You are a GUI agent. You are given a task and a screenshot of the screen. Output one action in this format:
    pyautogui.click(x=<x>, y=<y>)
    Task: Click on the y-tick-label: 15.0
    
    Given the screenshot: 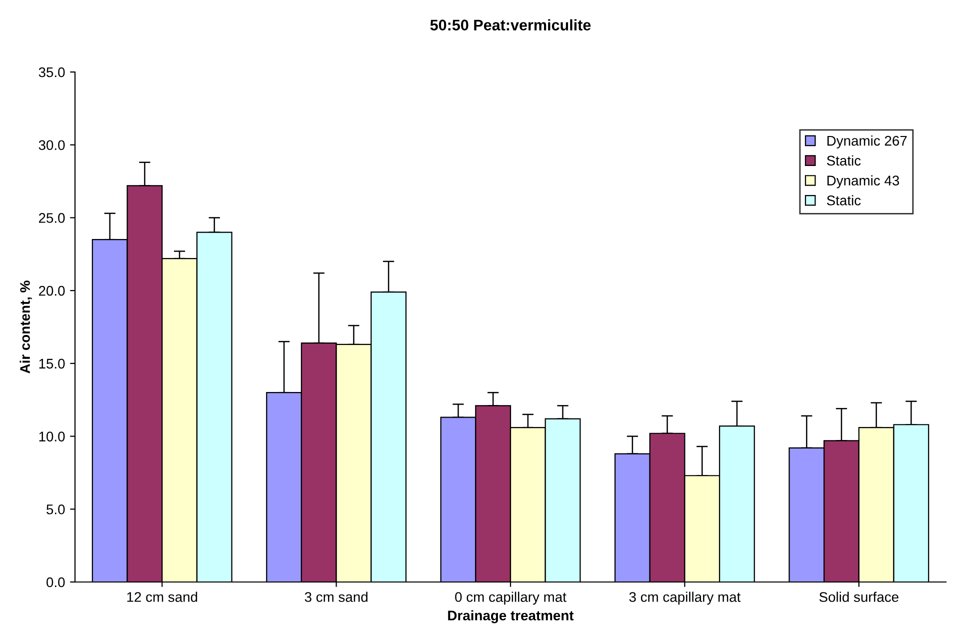 What is the action you would take?
    pyautogui.click(x=52, y=363)
    